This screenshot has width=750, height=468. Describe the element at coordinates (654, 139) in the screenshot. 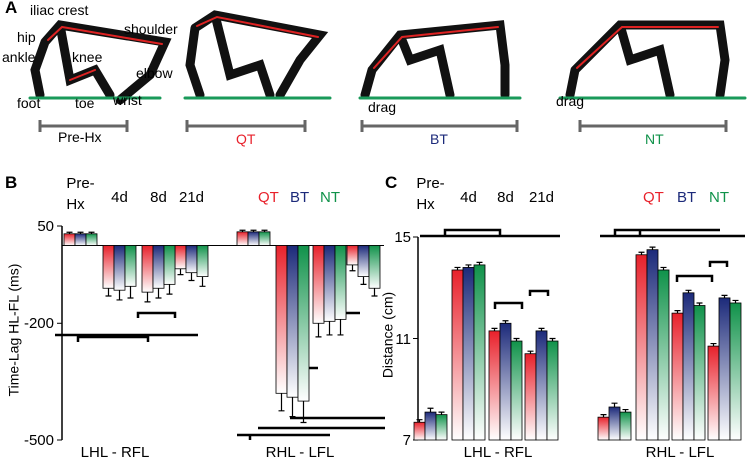

I see `condition-label: NT` at that location.